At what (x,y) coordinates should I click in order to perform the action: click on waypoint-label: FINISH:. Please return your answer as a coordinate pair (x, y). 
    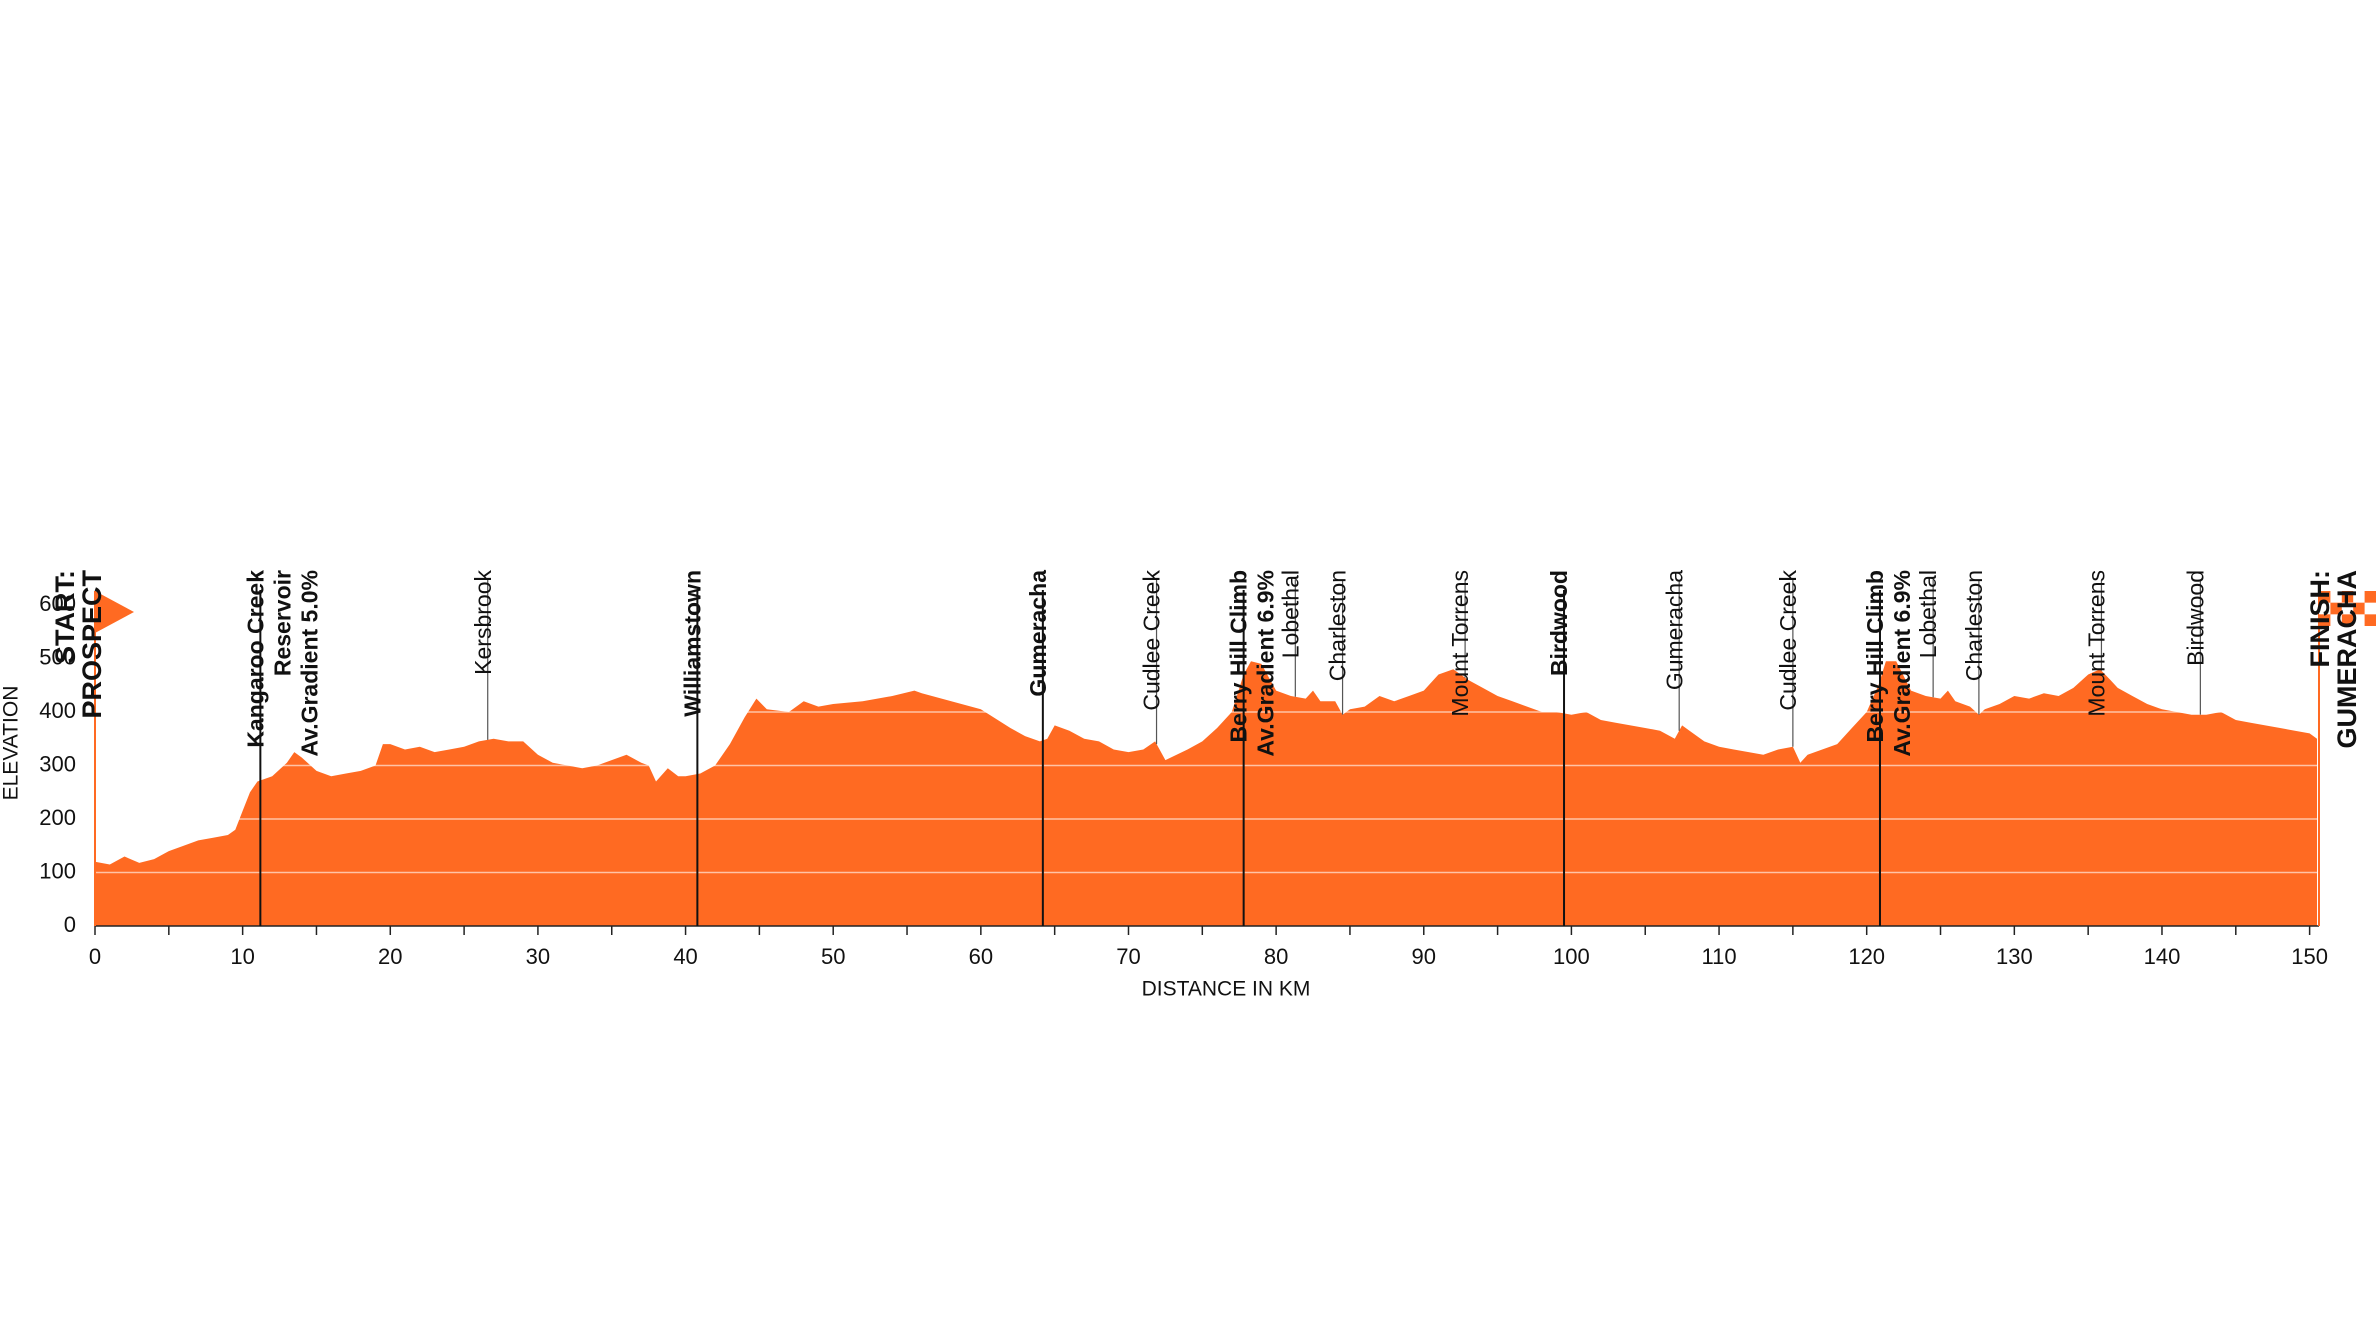
    Looking at the image, I should click on (2320, 619).